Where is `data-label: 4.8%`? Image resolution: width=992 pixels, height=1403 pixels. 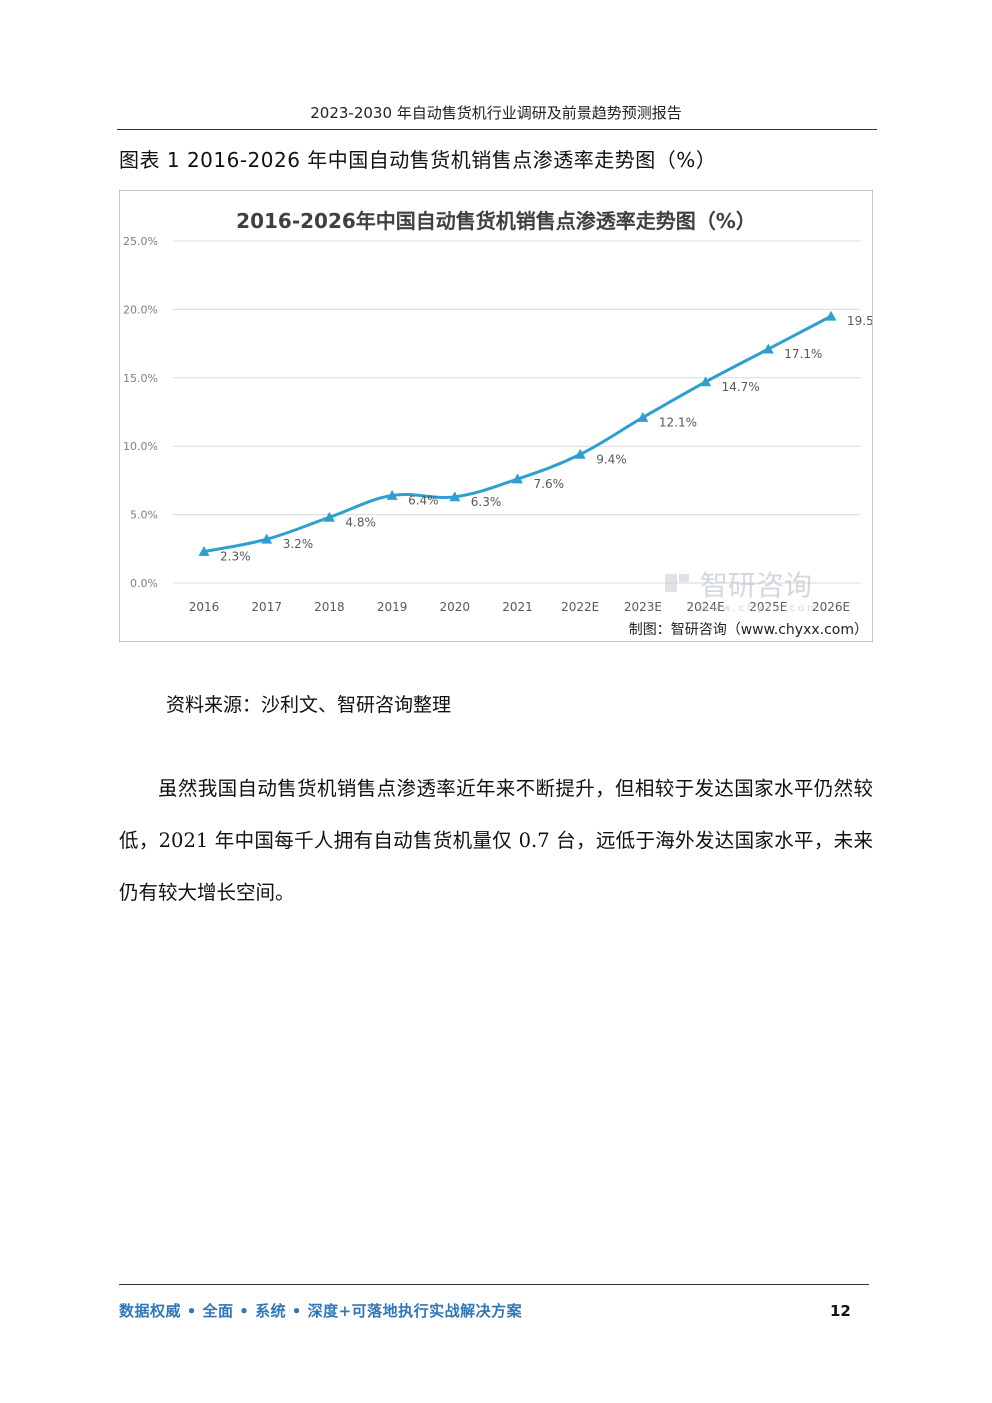 data-label: 4.8% is located at coordinates (360, 522).